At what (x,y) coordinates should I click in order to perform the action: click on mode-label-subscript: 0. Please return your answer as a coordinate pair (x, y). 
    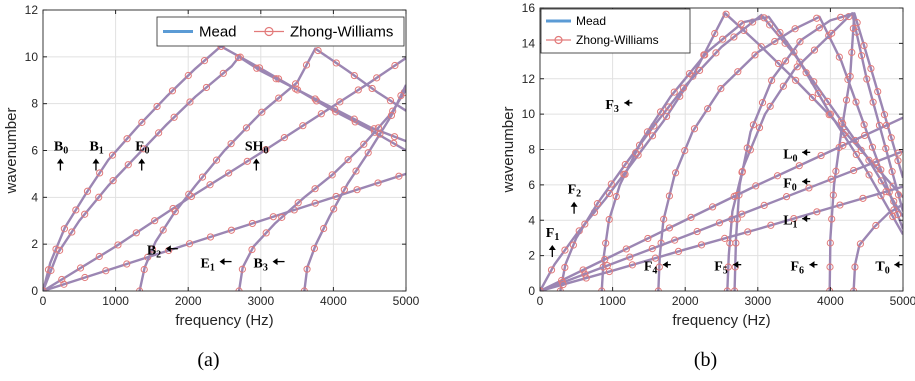
    Looking at the image, I should click on (266, 151).